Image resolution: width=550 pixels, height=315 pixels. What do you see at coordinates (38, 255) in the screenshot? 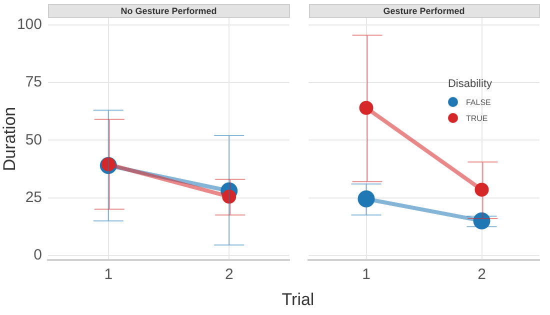
I see `y-tick-label: 0` at bounding box center [38, 255].